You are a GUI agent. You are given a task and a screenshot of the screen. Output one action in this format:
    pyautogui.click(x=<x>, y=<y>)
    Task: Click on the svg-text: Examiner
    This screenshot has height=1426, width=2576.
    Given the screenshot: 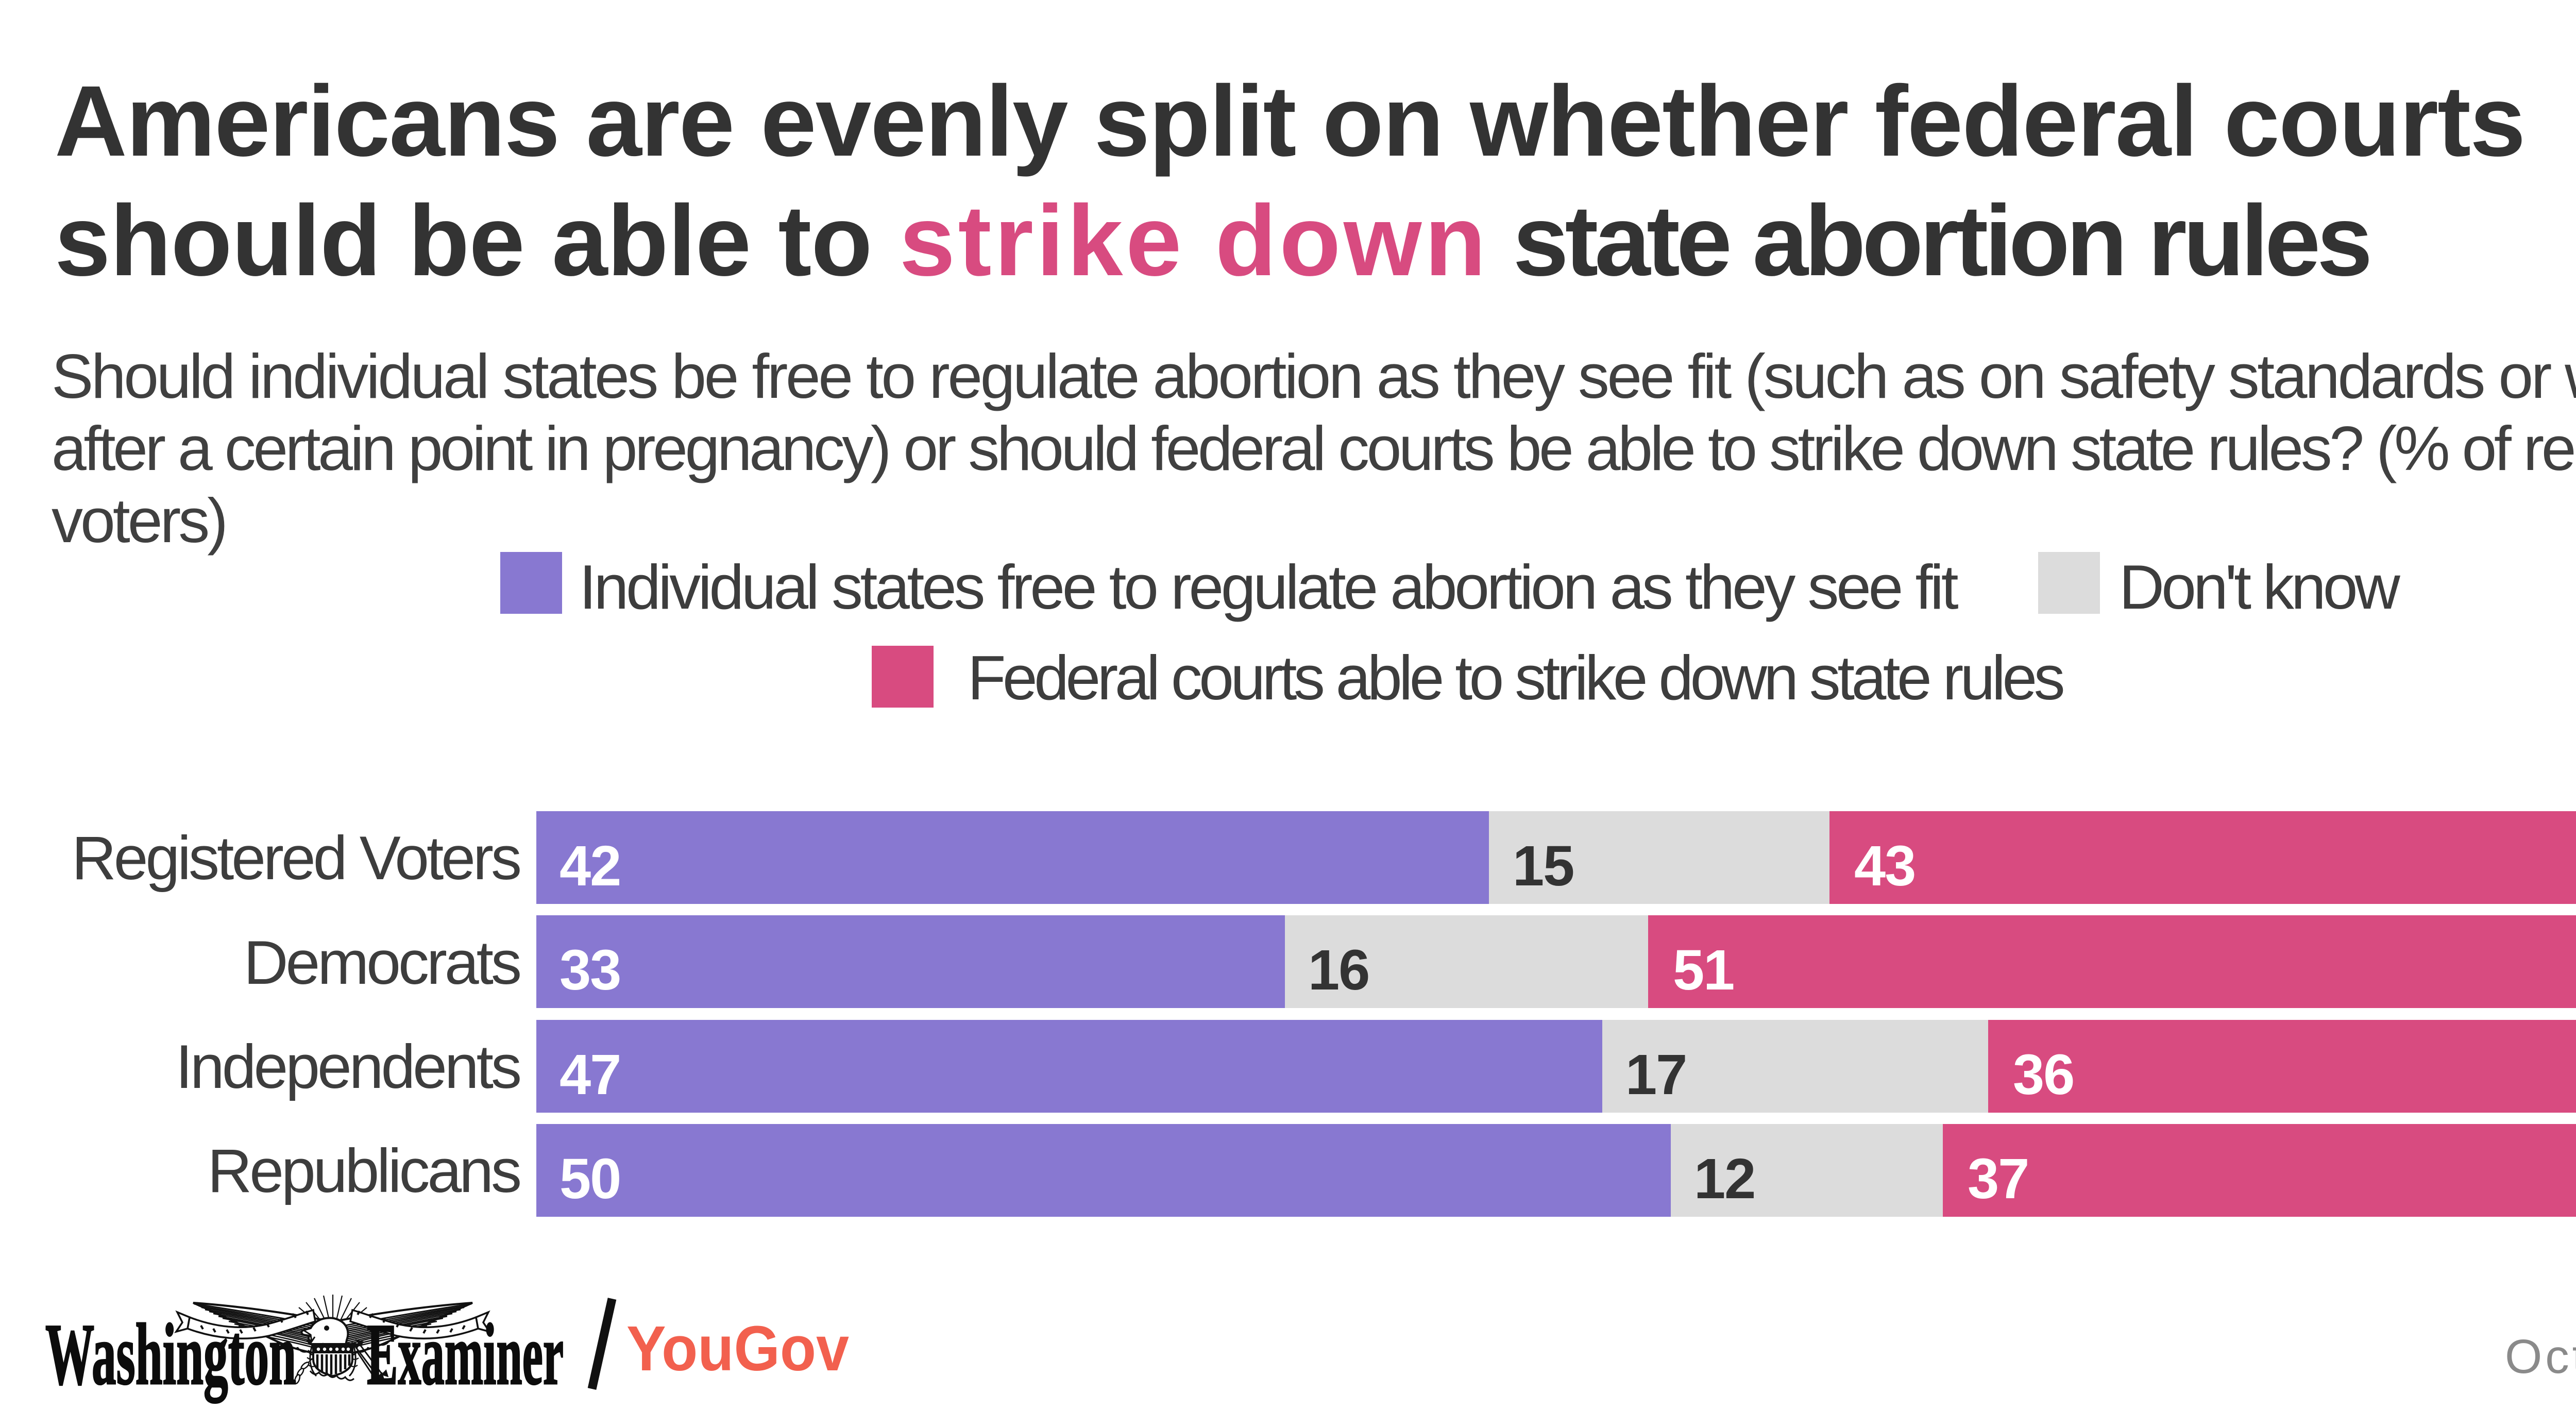 What is the action you would take?
    pyautogui.click(x=465, y=1354)
    